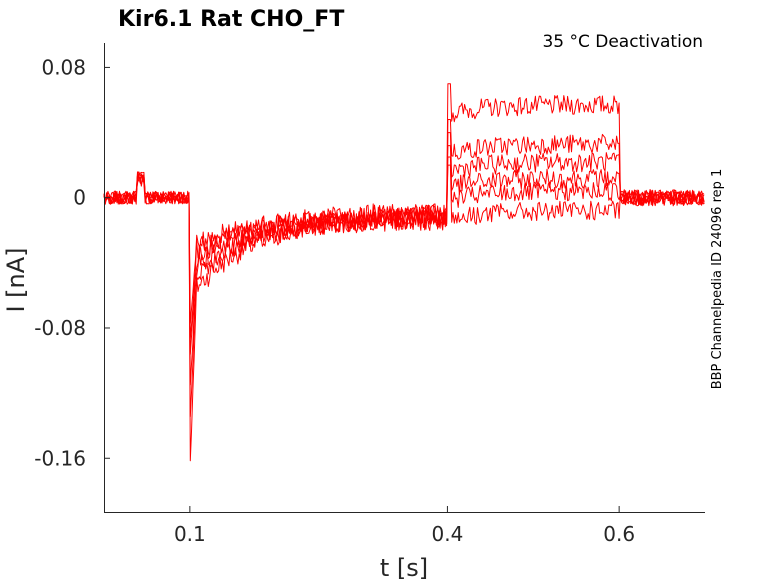 This screenshot has height=583, width=778. I want to click on y-tick-label: -0.08, so click(60, 328).